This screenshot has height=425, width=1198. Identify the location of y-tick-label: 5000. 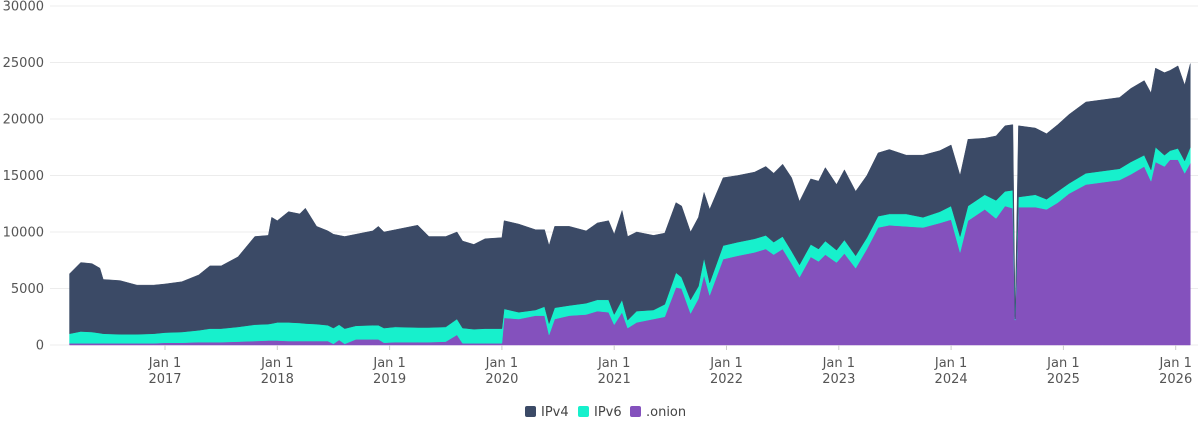
(27, 289).